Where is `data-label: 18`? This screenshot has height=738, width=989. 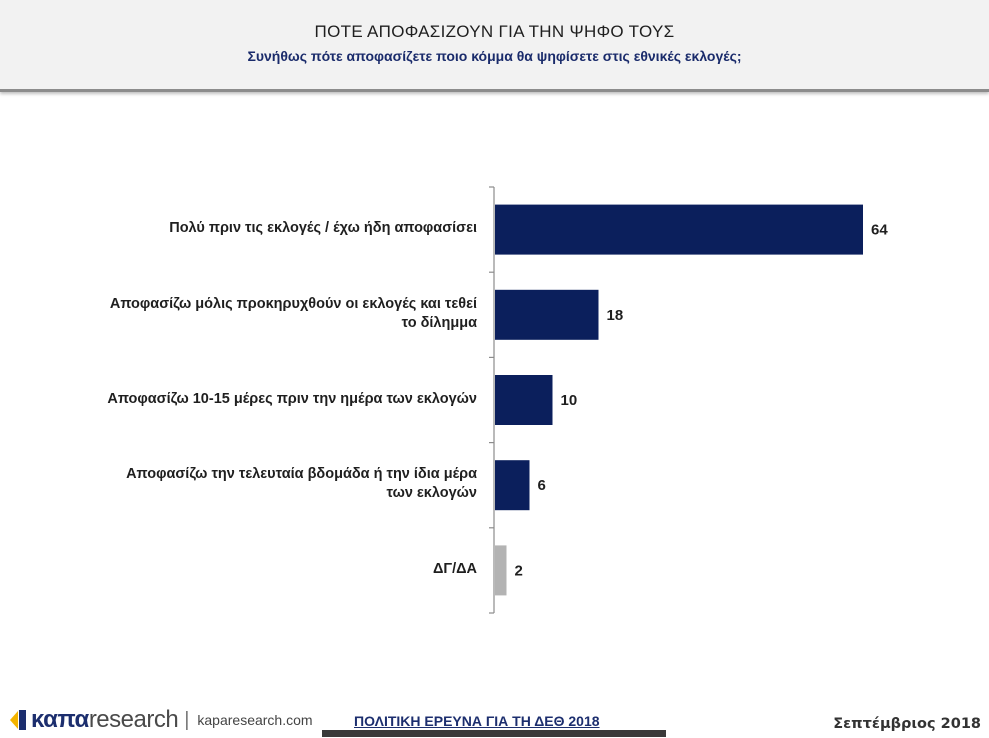
data-label: 18 is located at coordinates (615, 315).